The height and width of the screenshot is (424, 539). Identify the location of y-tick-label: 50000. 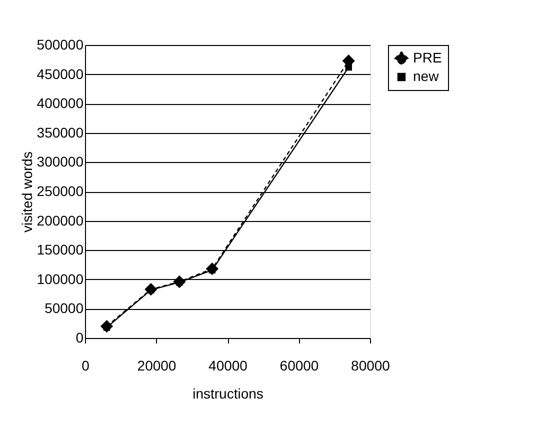
(64, 308).